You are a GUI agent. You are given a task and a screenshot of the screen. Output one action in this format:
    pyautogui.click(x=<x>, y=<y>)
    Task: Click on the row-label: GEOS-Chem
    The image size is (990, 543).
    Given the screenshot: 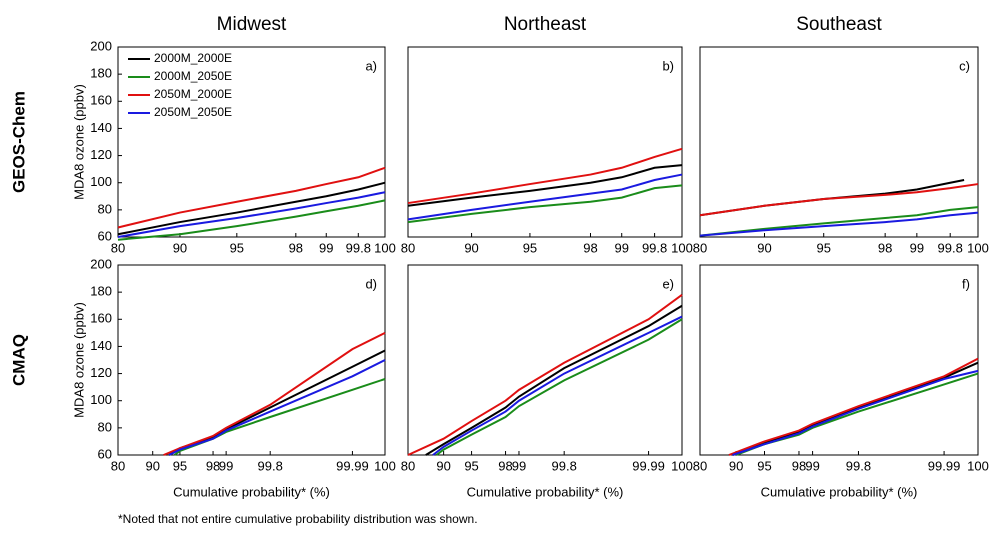 What is the action you would take?
    pyautogui.click(x=18, y=142)
    